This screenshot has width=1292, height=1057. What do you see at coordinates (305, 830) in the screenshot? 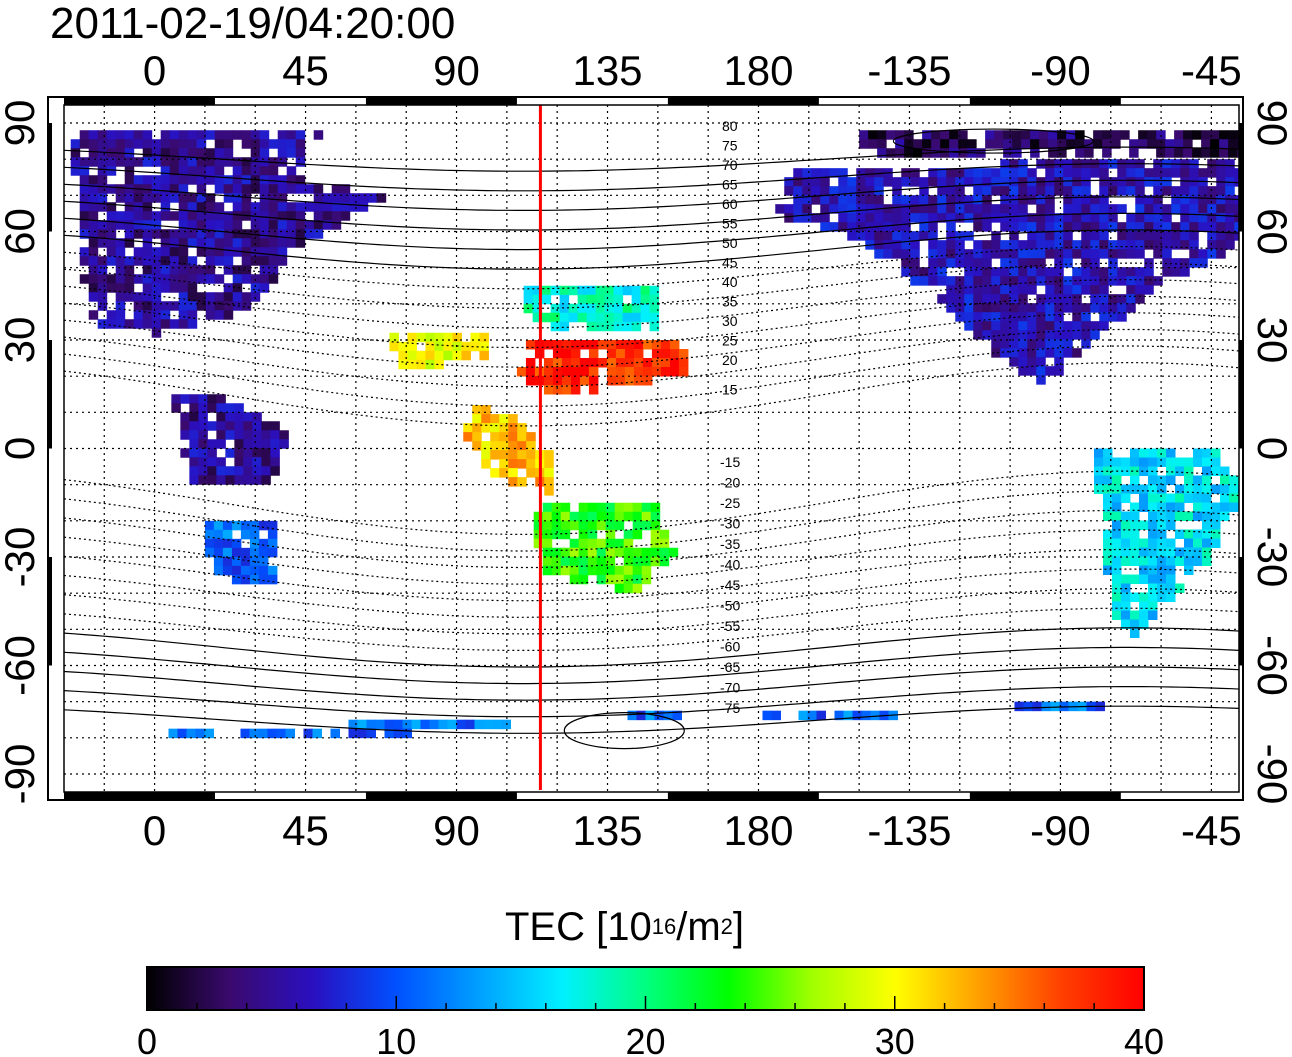
I see `lon-tick-bottom: 45` at bounding box center [305, 830].